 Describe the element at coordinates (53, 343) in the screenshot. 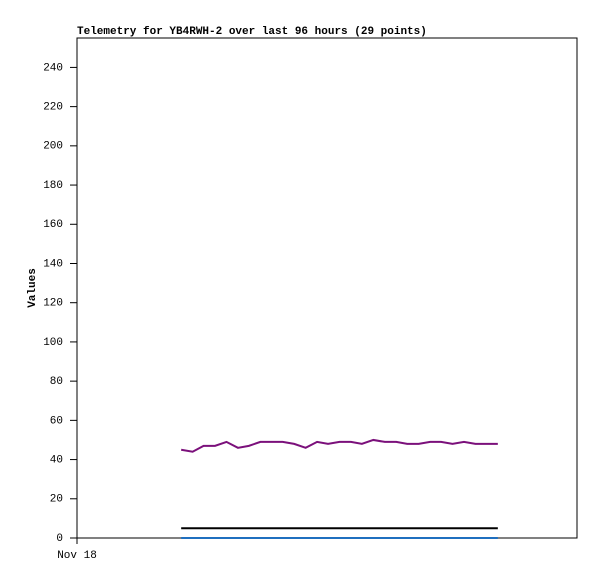

I see `y-tick-label: 100` at that location.